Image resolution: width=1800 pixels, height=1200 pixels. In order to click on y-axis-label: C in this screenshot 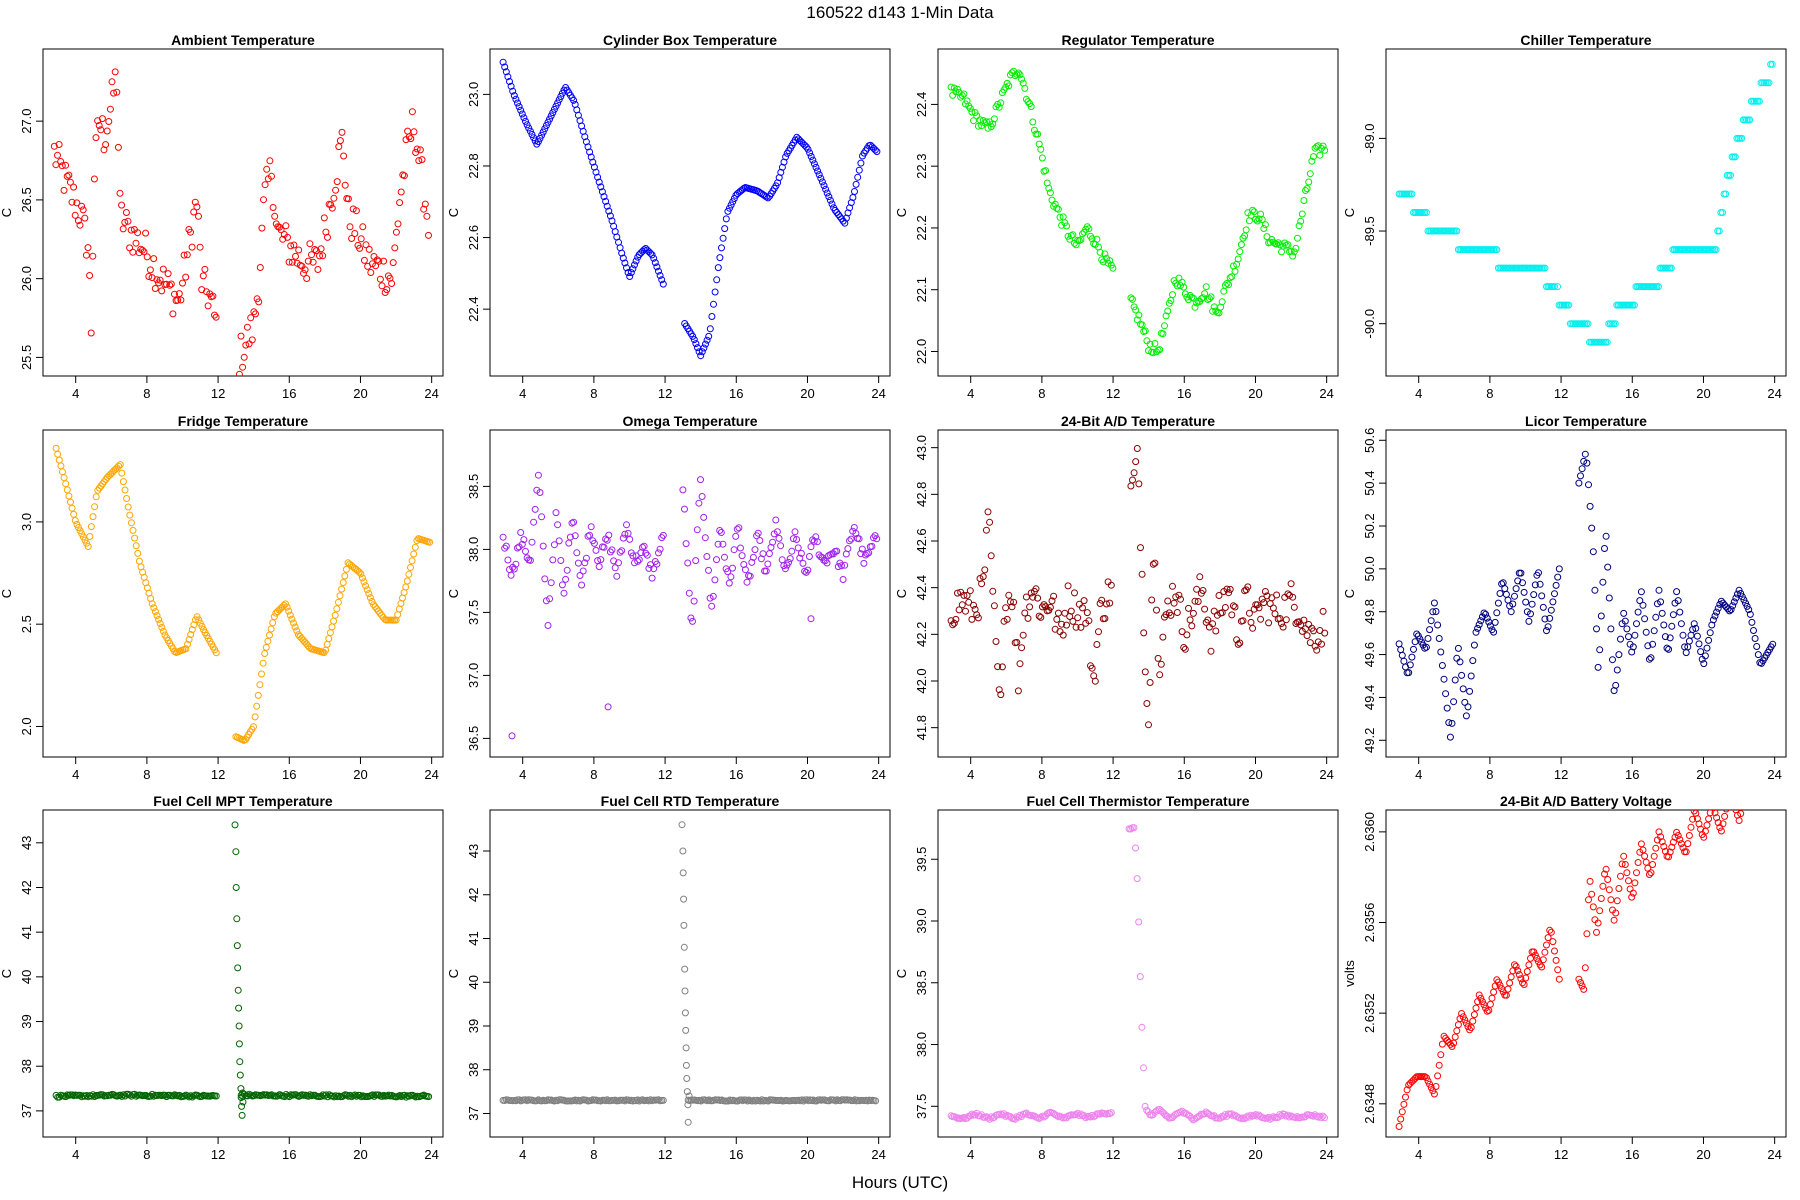, I will do `click(7, 973)`.